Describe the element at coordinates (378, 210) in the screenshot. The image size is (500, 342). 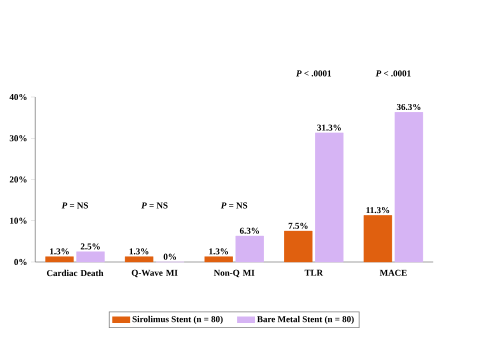
I see `data-label: 11.3%` at that location.